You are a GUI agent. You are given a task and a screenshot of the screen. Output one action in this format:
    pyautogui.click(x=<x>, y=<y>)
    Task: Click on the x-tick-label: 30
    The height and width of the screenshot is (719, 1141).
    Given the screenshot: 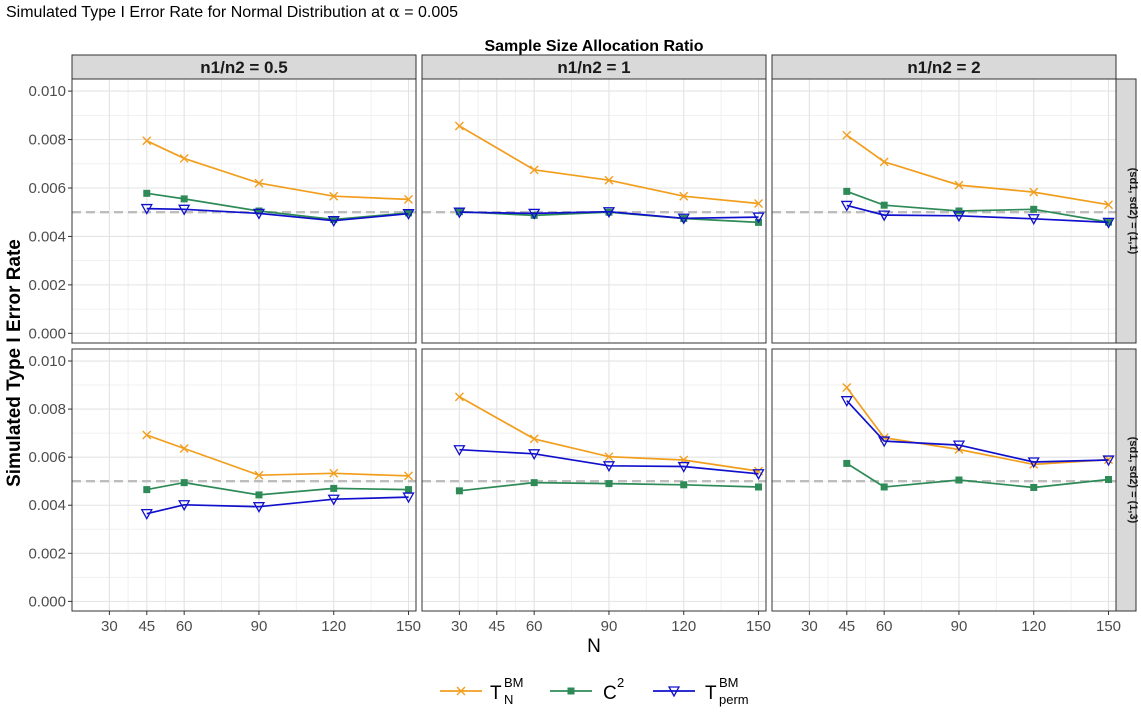 What is the action you would take?
    pyautogui.click(x=109, y=626)
    